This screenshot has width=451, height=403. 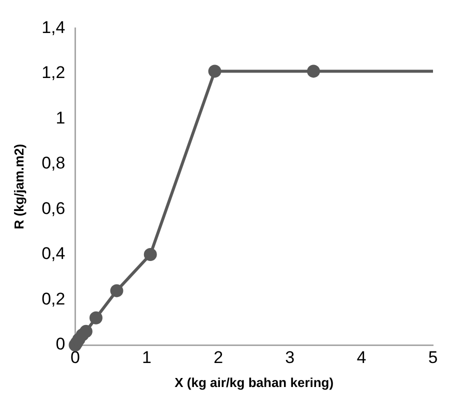 What do you see at coordinates (290, 357) in the screenshot?
I see `x-tick-label: 3` at bounding box center [290, 357].